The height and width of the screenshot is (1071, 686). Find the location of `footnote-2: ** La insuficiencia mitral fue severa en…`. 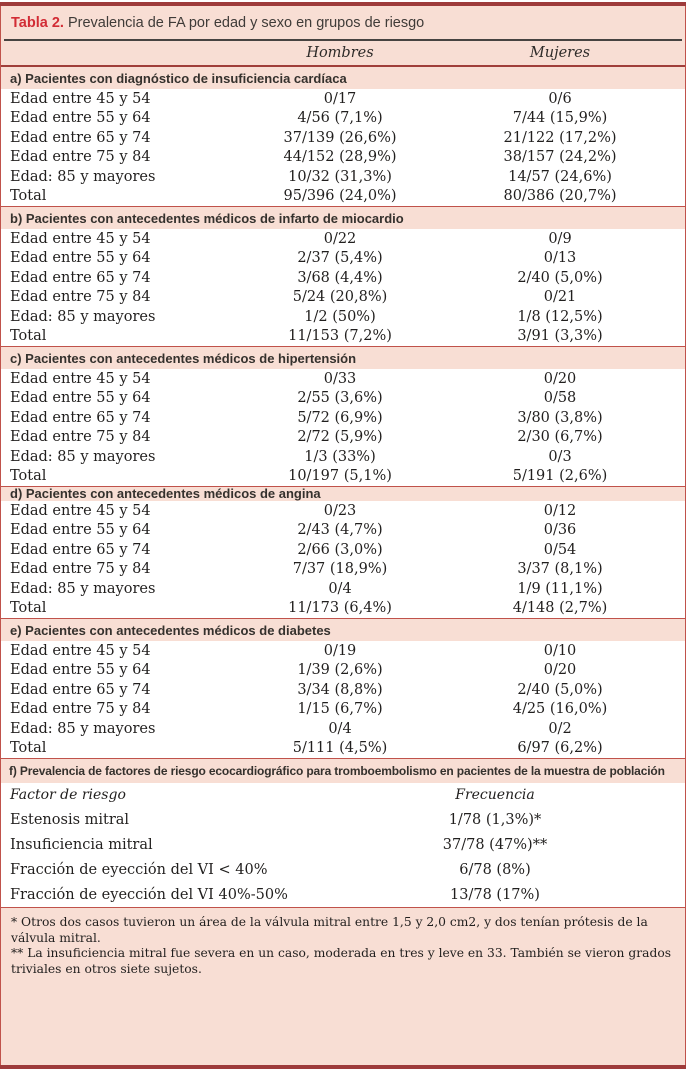

footnote-2: ** La insuficiencia mitral fue severa en… is located at coordinates (341, 961).